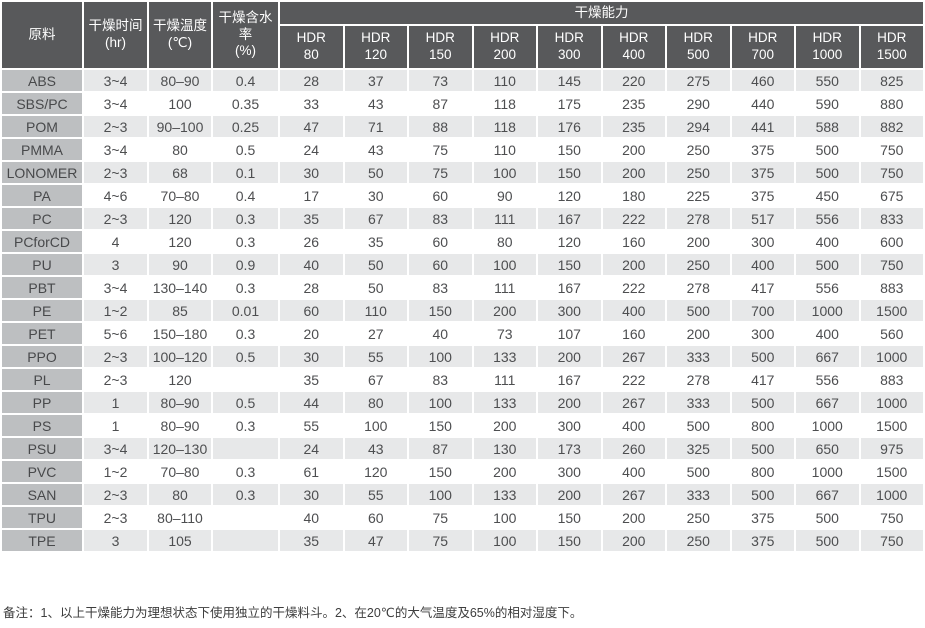  Describe the element at coordinates (375, 333) in the screenshot. I see `capacity-cell: 27` at that location.